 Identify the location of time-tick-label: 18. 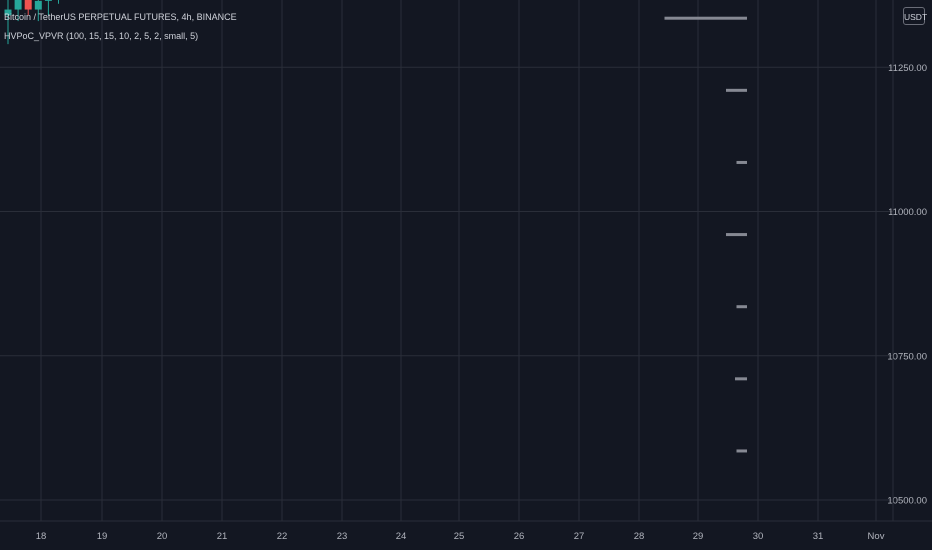
(41, 536).